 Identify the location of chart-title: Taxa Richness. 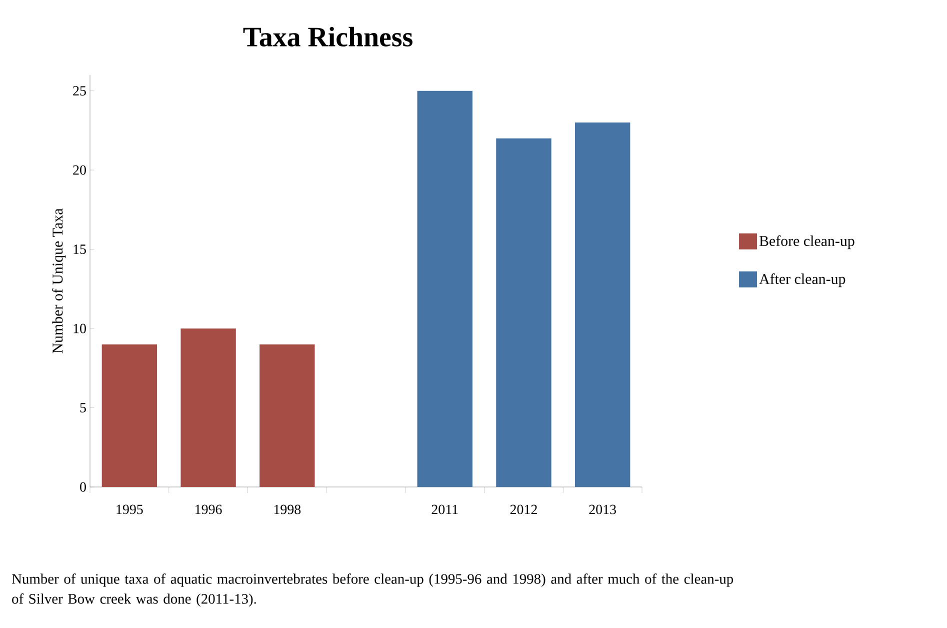
(327, 36).